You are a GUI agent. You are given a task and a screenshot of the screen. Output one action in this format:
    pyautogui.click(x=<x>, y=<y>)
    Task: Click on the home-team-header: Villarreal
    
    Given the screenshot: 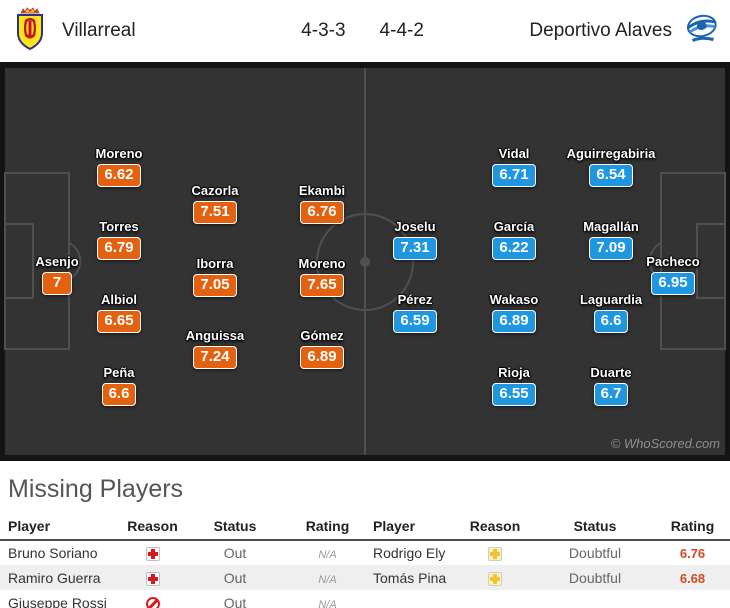 What is the action you would take?
    pyautogui.click(x=73, y=31)
    